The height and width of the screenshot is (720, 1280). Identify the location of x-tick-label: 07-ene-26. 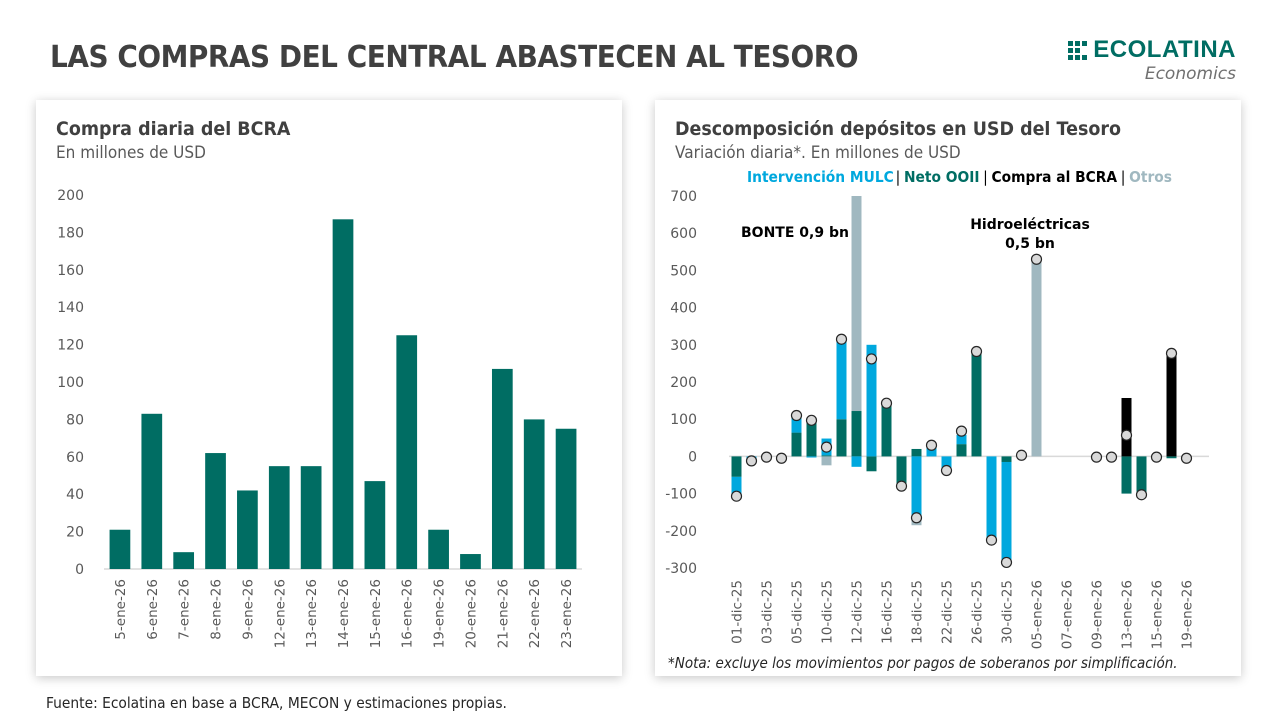
(1068, 614).